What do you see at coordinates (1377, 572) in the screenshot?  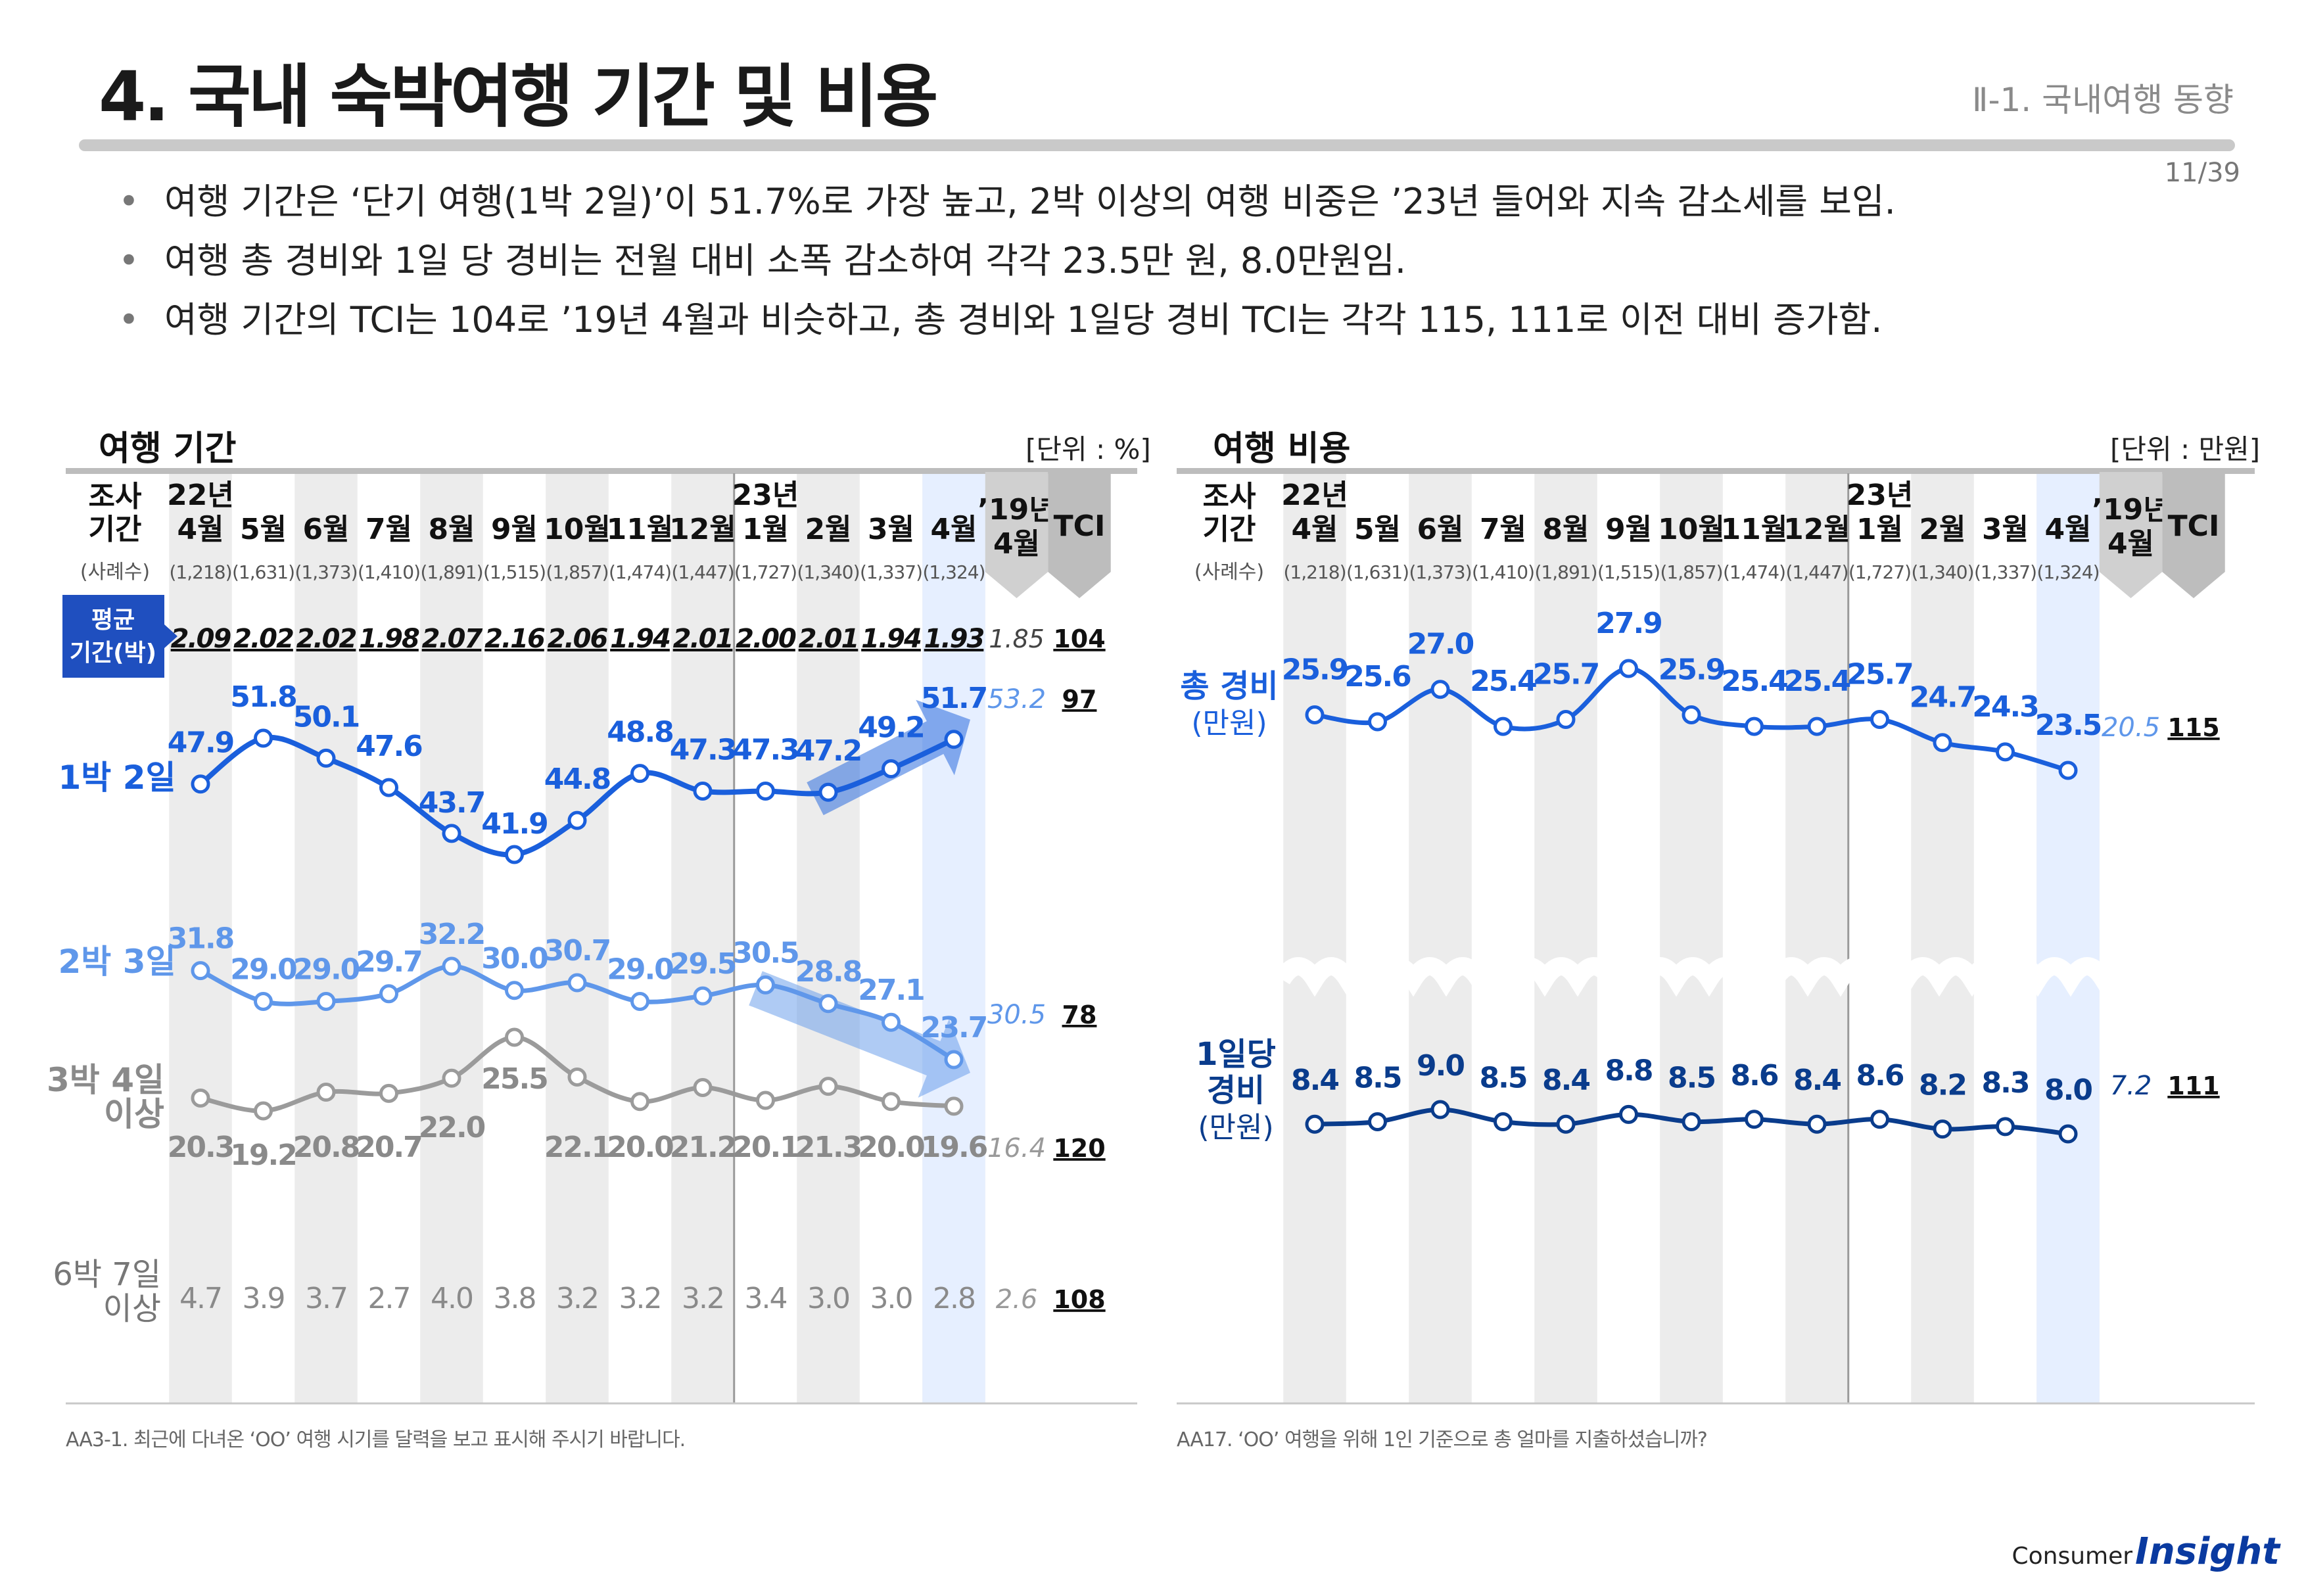 I see `right-sample-size: (1,631)` at bounding box center [1377, 572].